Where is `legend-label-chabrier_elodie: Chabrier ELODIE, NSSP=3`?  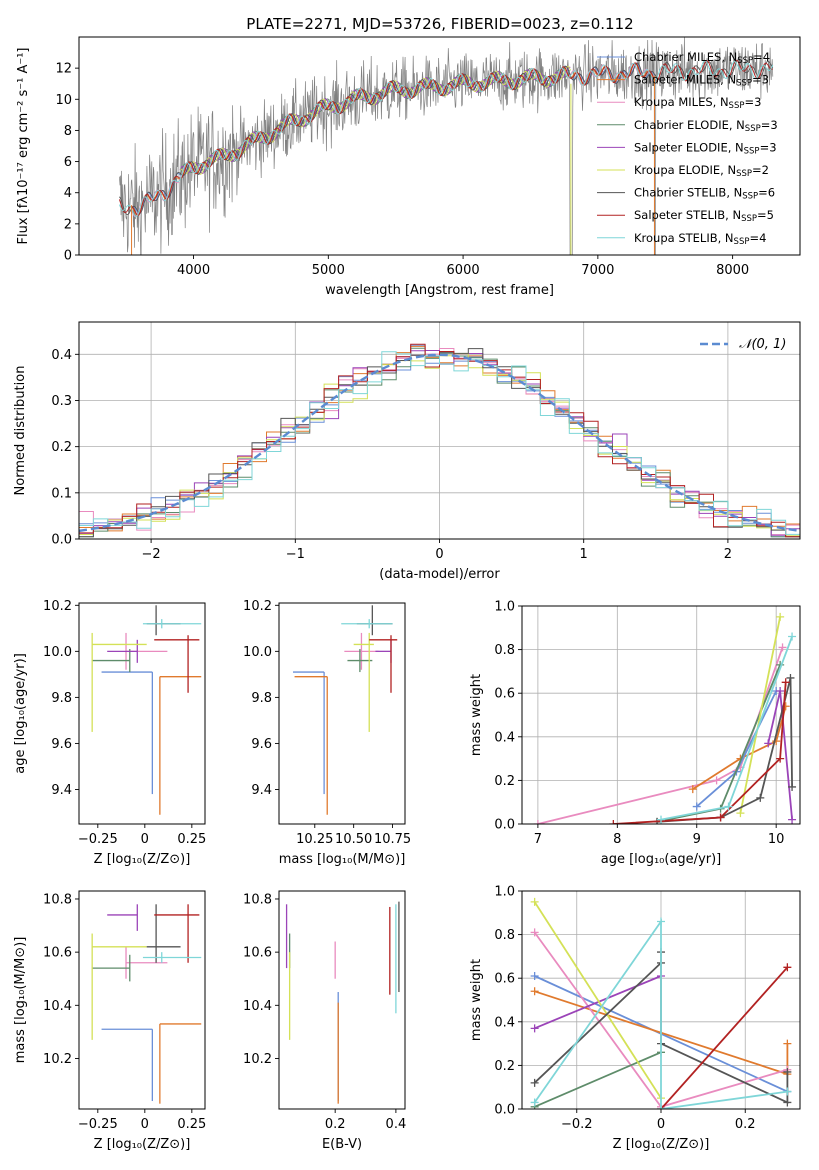
legend-label-chabrier_elodie: Chabrier ELODIE, NSSP=3 is located at coordinates (706, 126).